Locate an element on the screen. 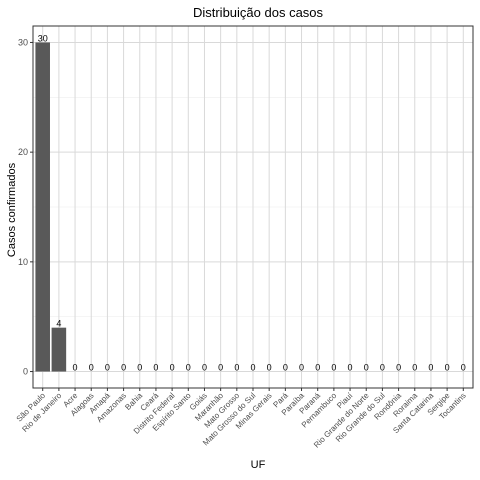  x-axis-title: UF is located at coordinates (258, 465).